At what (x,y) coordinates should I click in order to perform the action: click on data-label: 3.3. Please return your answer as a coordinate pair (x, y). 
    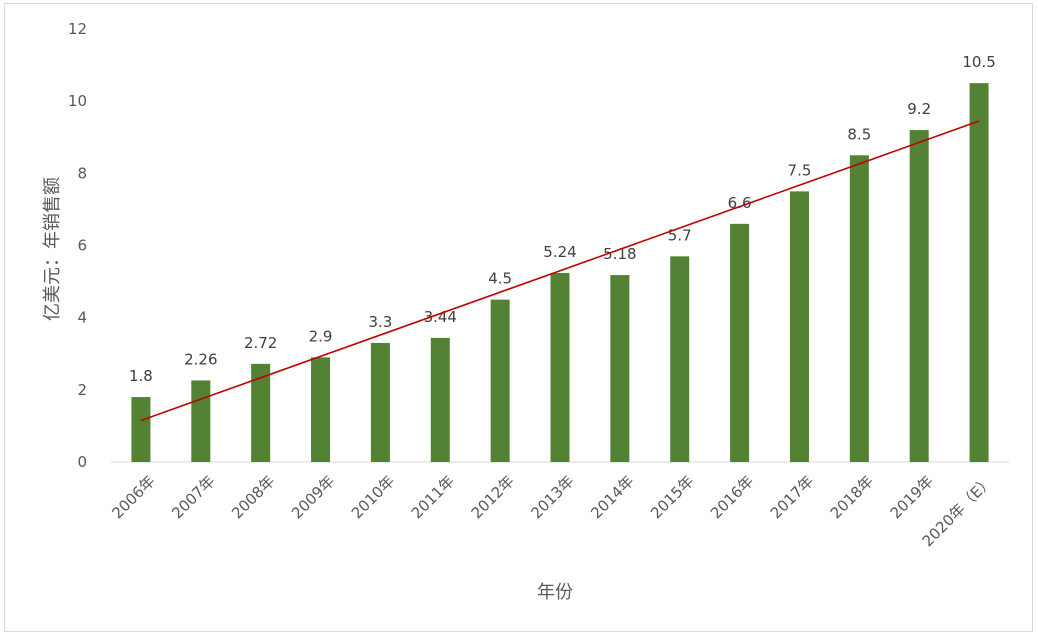
    Looking at the image, I should click on (380, 322).